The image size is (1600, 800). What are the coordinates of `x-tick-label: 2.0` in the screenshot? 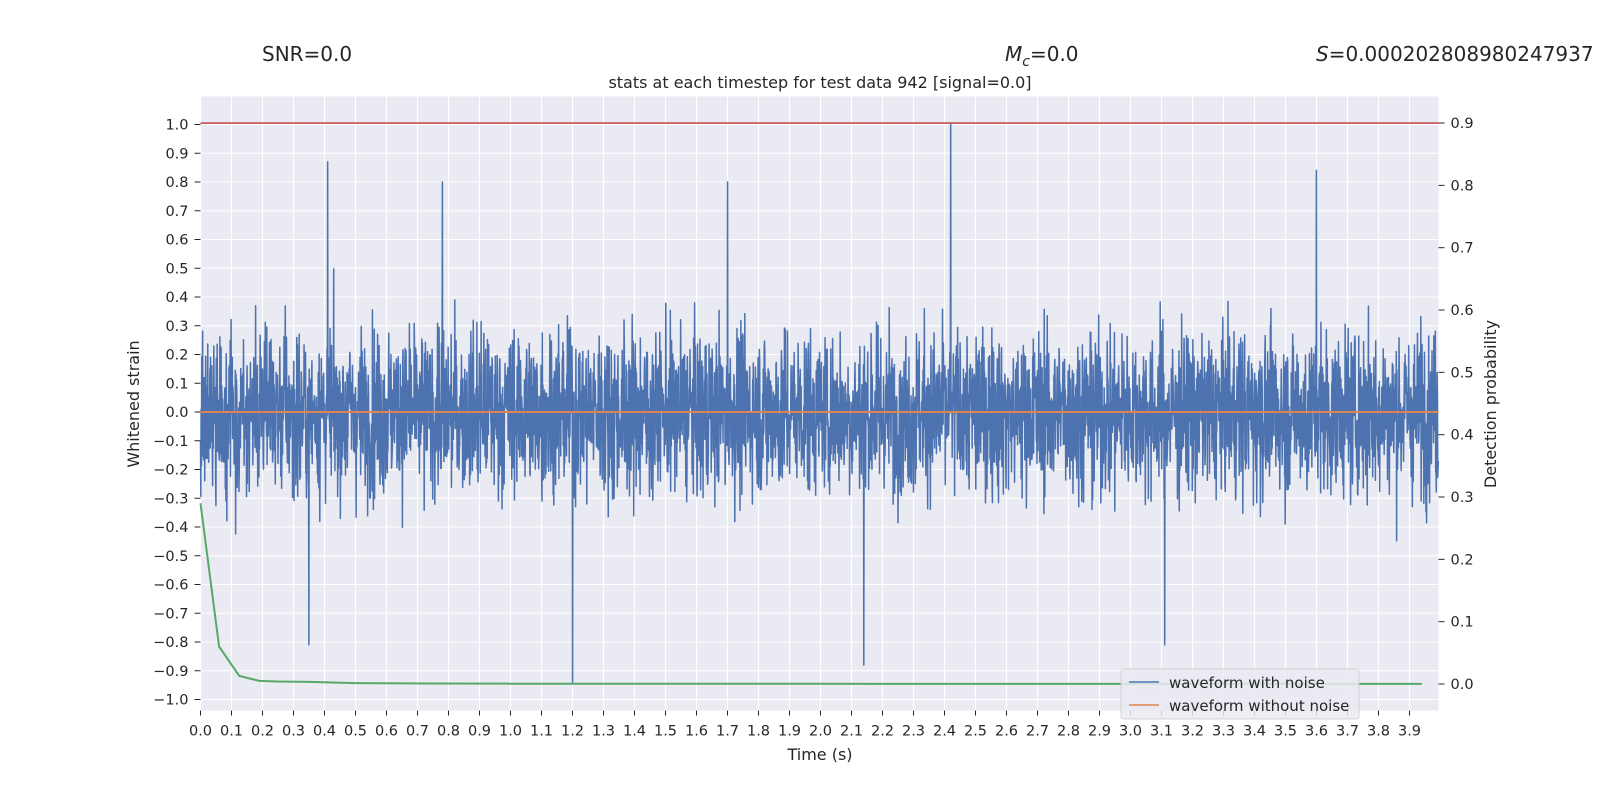 It's located at (820, 732).